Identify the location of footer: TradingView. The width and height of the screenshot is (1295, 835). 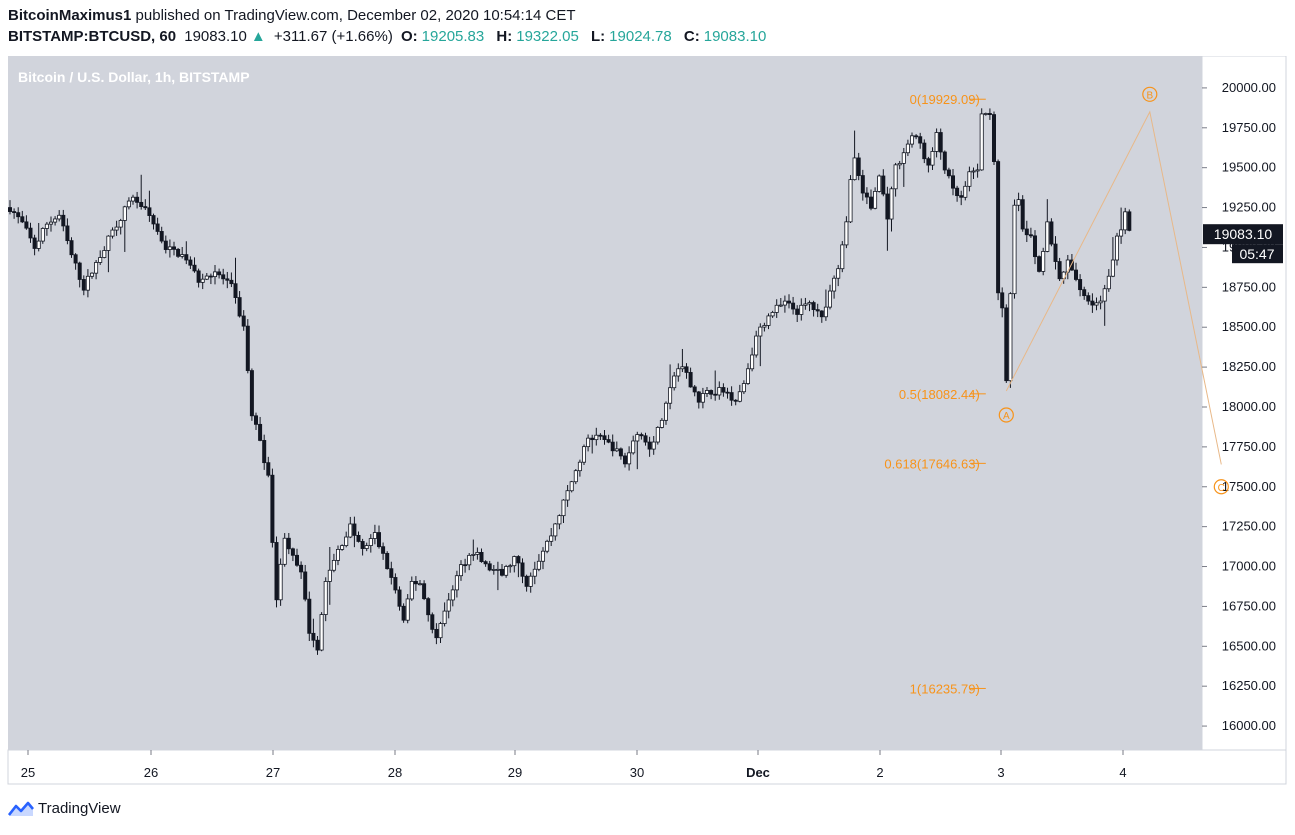
(64, 808).